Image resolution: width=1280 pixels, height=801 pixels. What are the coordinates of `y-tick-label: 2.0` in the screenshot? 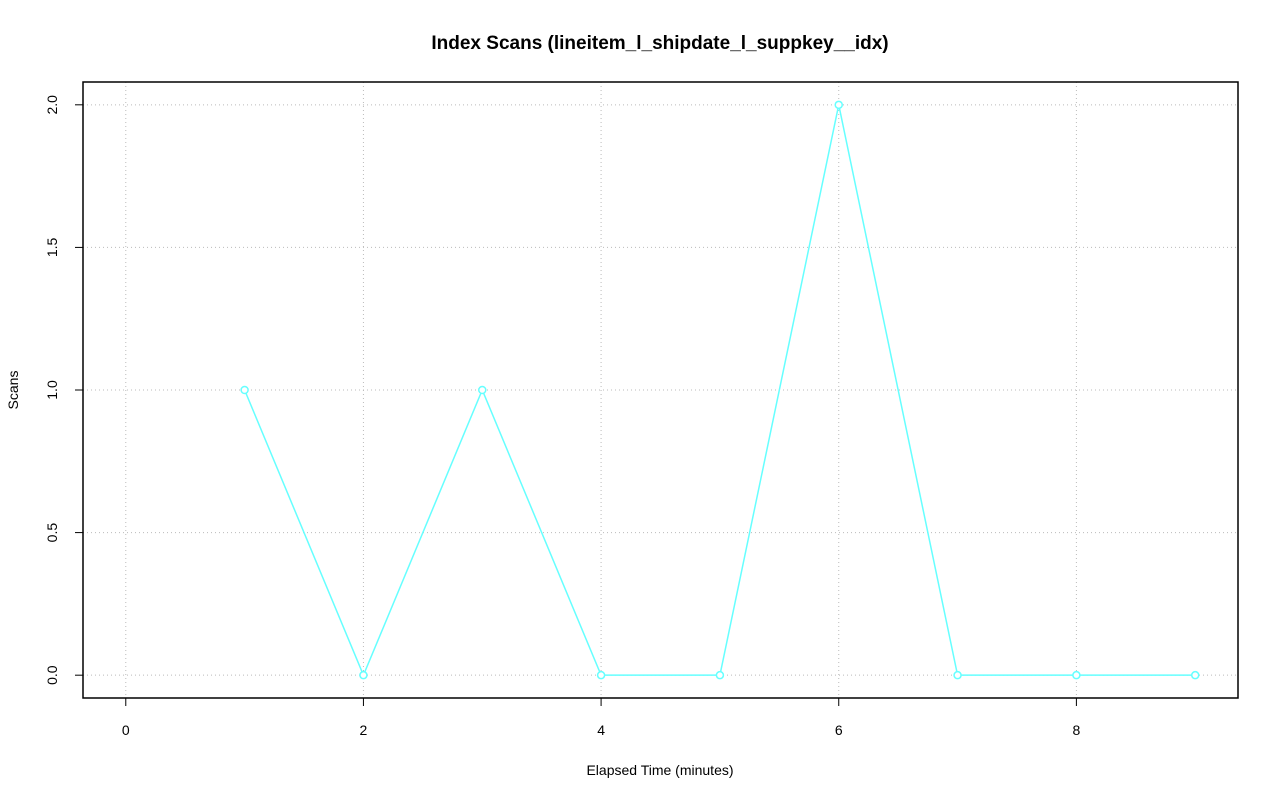 It's located at (52, 105).